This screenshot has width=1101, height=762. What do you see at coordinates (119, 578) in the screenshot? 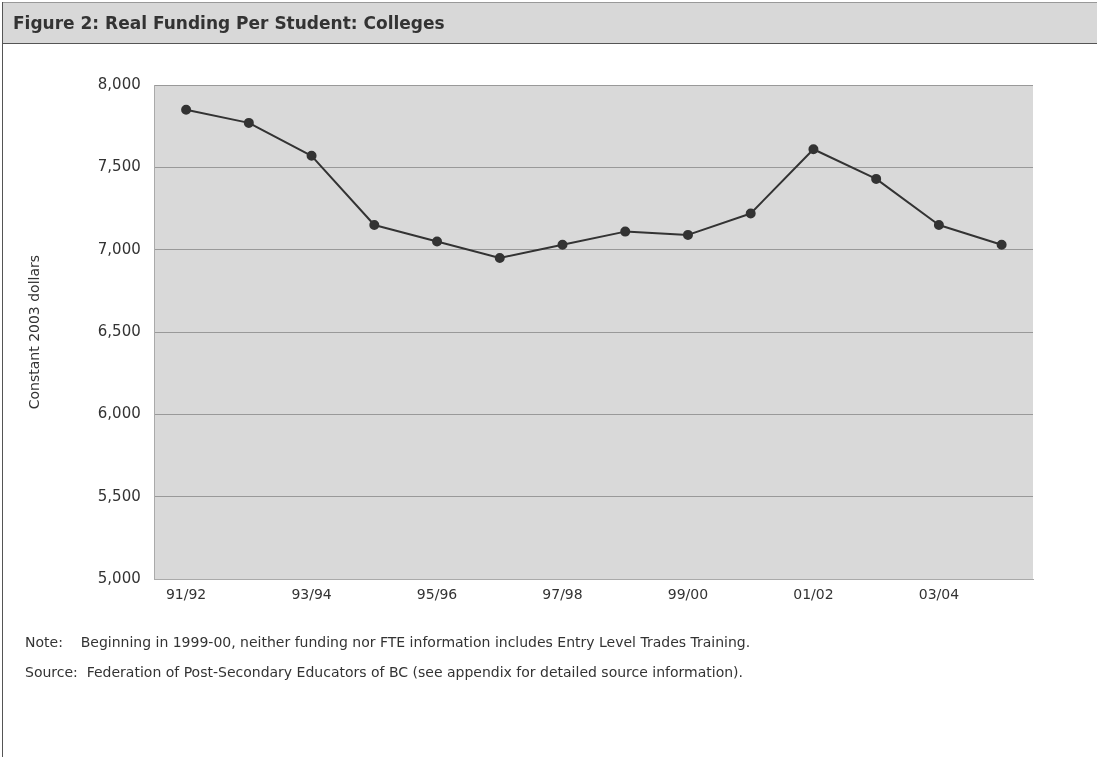
I see `y-tick-label: 5,000` at bounding box center [119, 578].